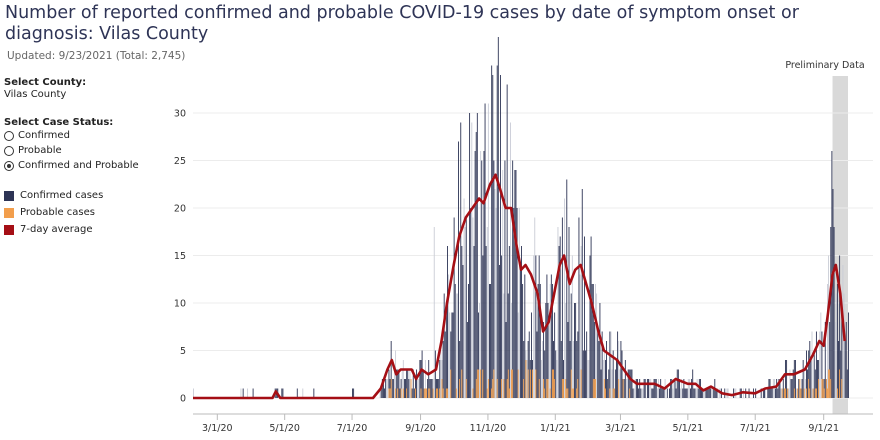 The height and width of the screenshot is (440, 880). Describe the element at coordinates (420, 428) in the screenshot. I see `x-tick-label: 9/1/20` at that location.